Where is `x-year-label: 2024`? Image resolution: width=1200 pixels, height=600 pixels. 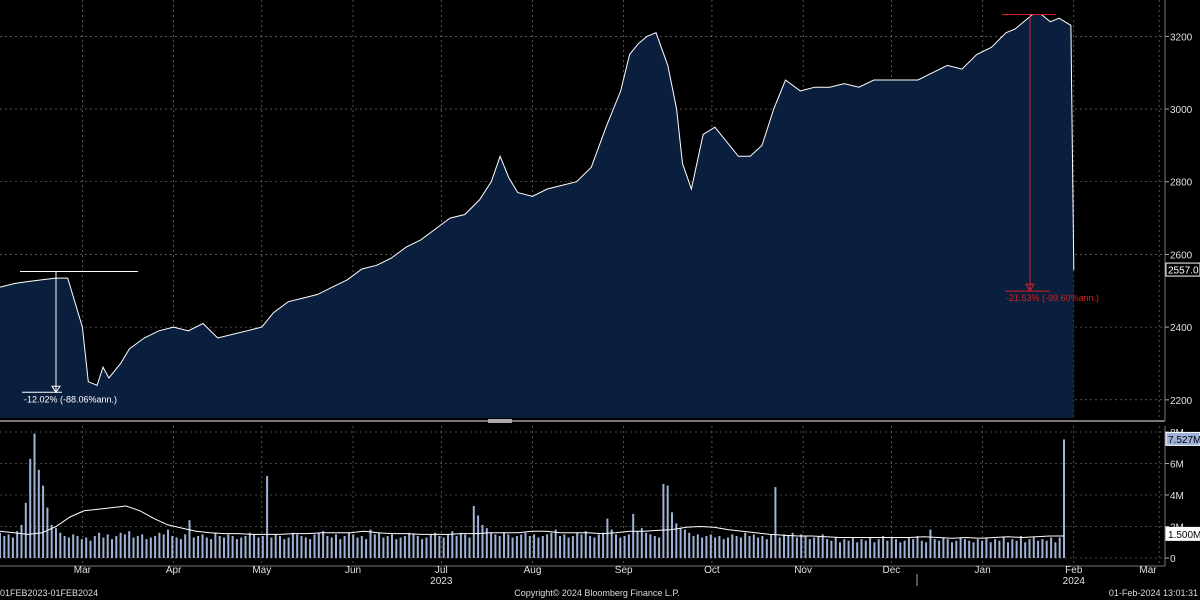 x-year-label: 2024 is located at coordinates (1074, 581).